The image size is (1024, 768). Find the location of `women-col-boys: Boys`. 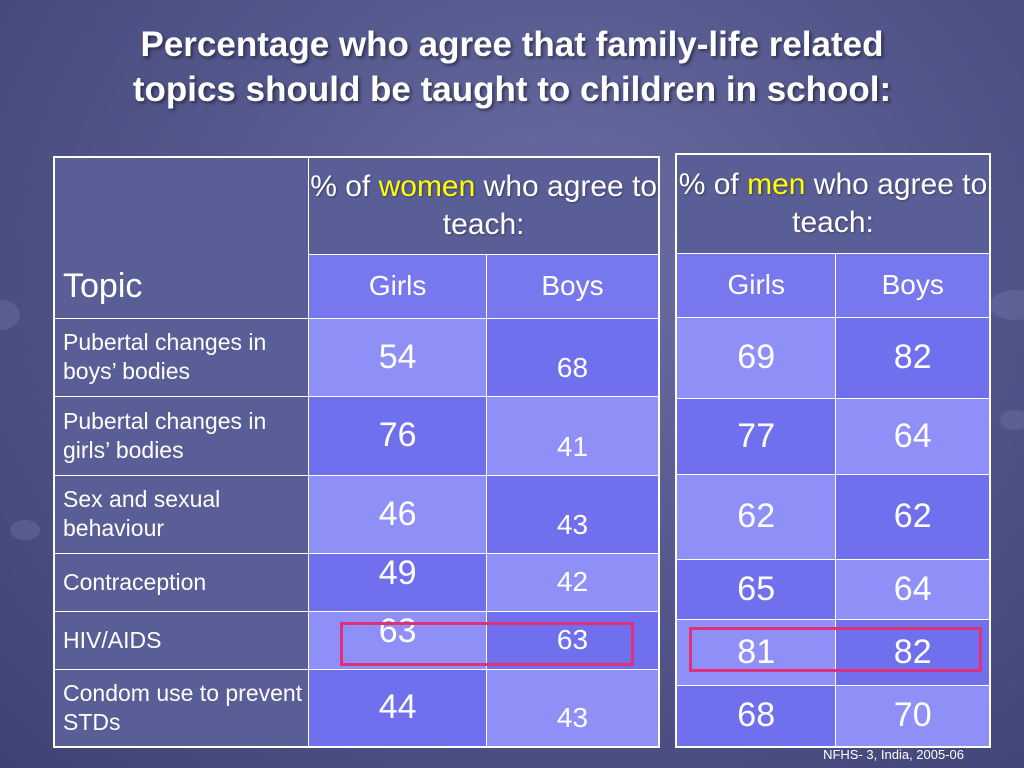

women-col-boys: Boys is located at coordinates (572, 286).